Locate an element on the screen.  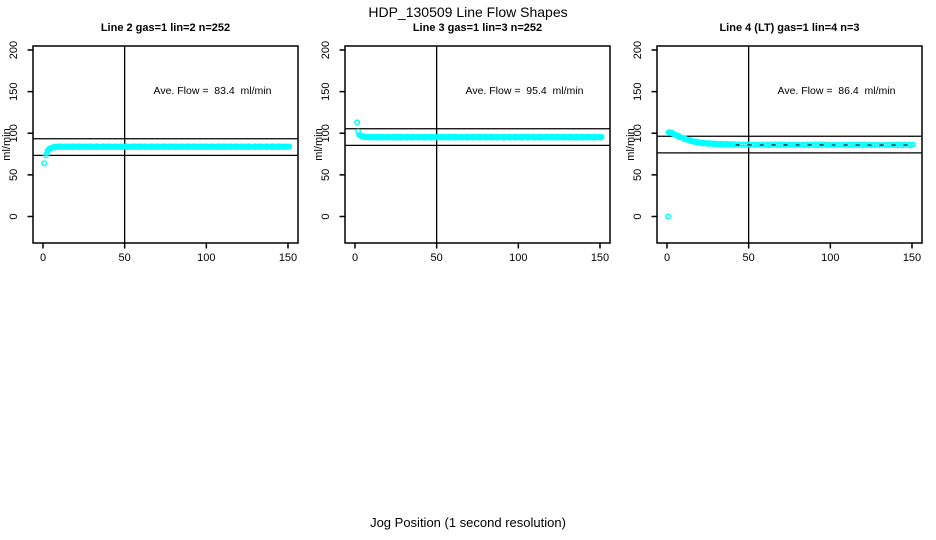
panel-title-1: Line 2 gas=1 lin=2 n=252 is located at coordinates (165, 28).